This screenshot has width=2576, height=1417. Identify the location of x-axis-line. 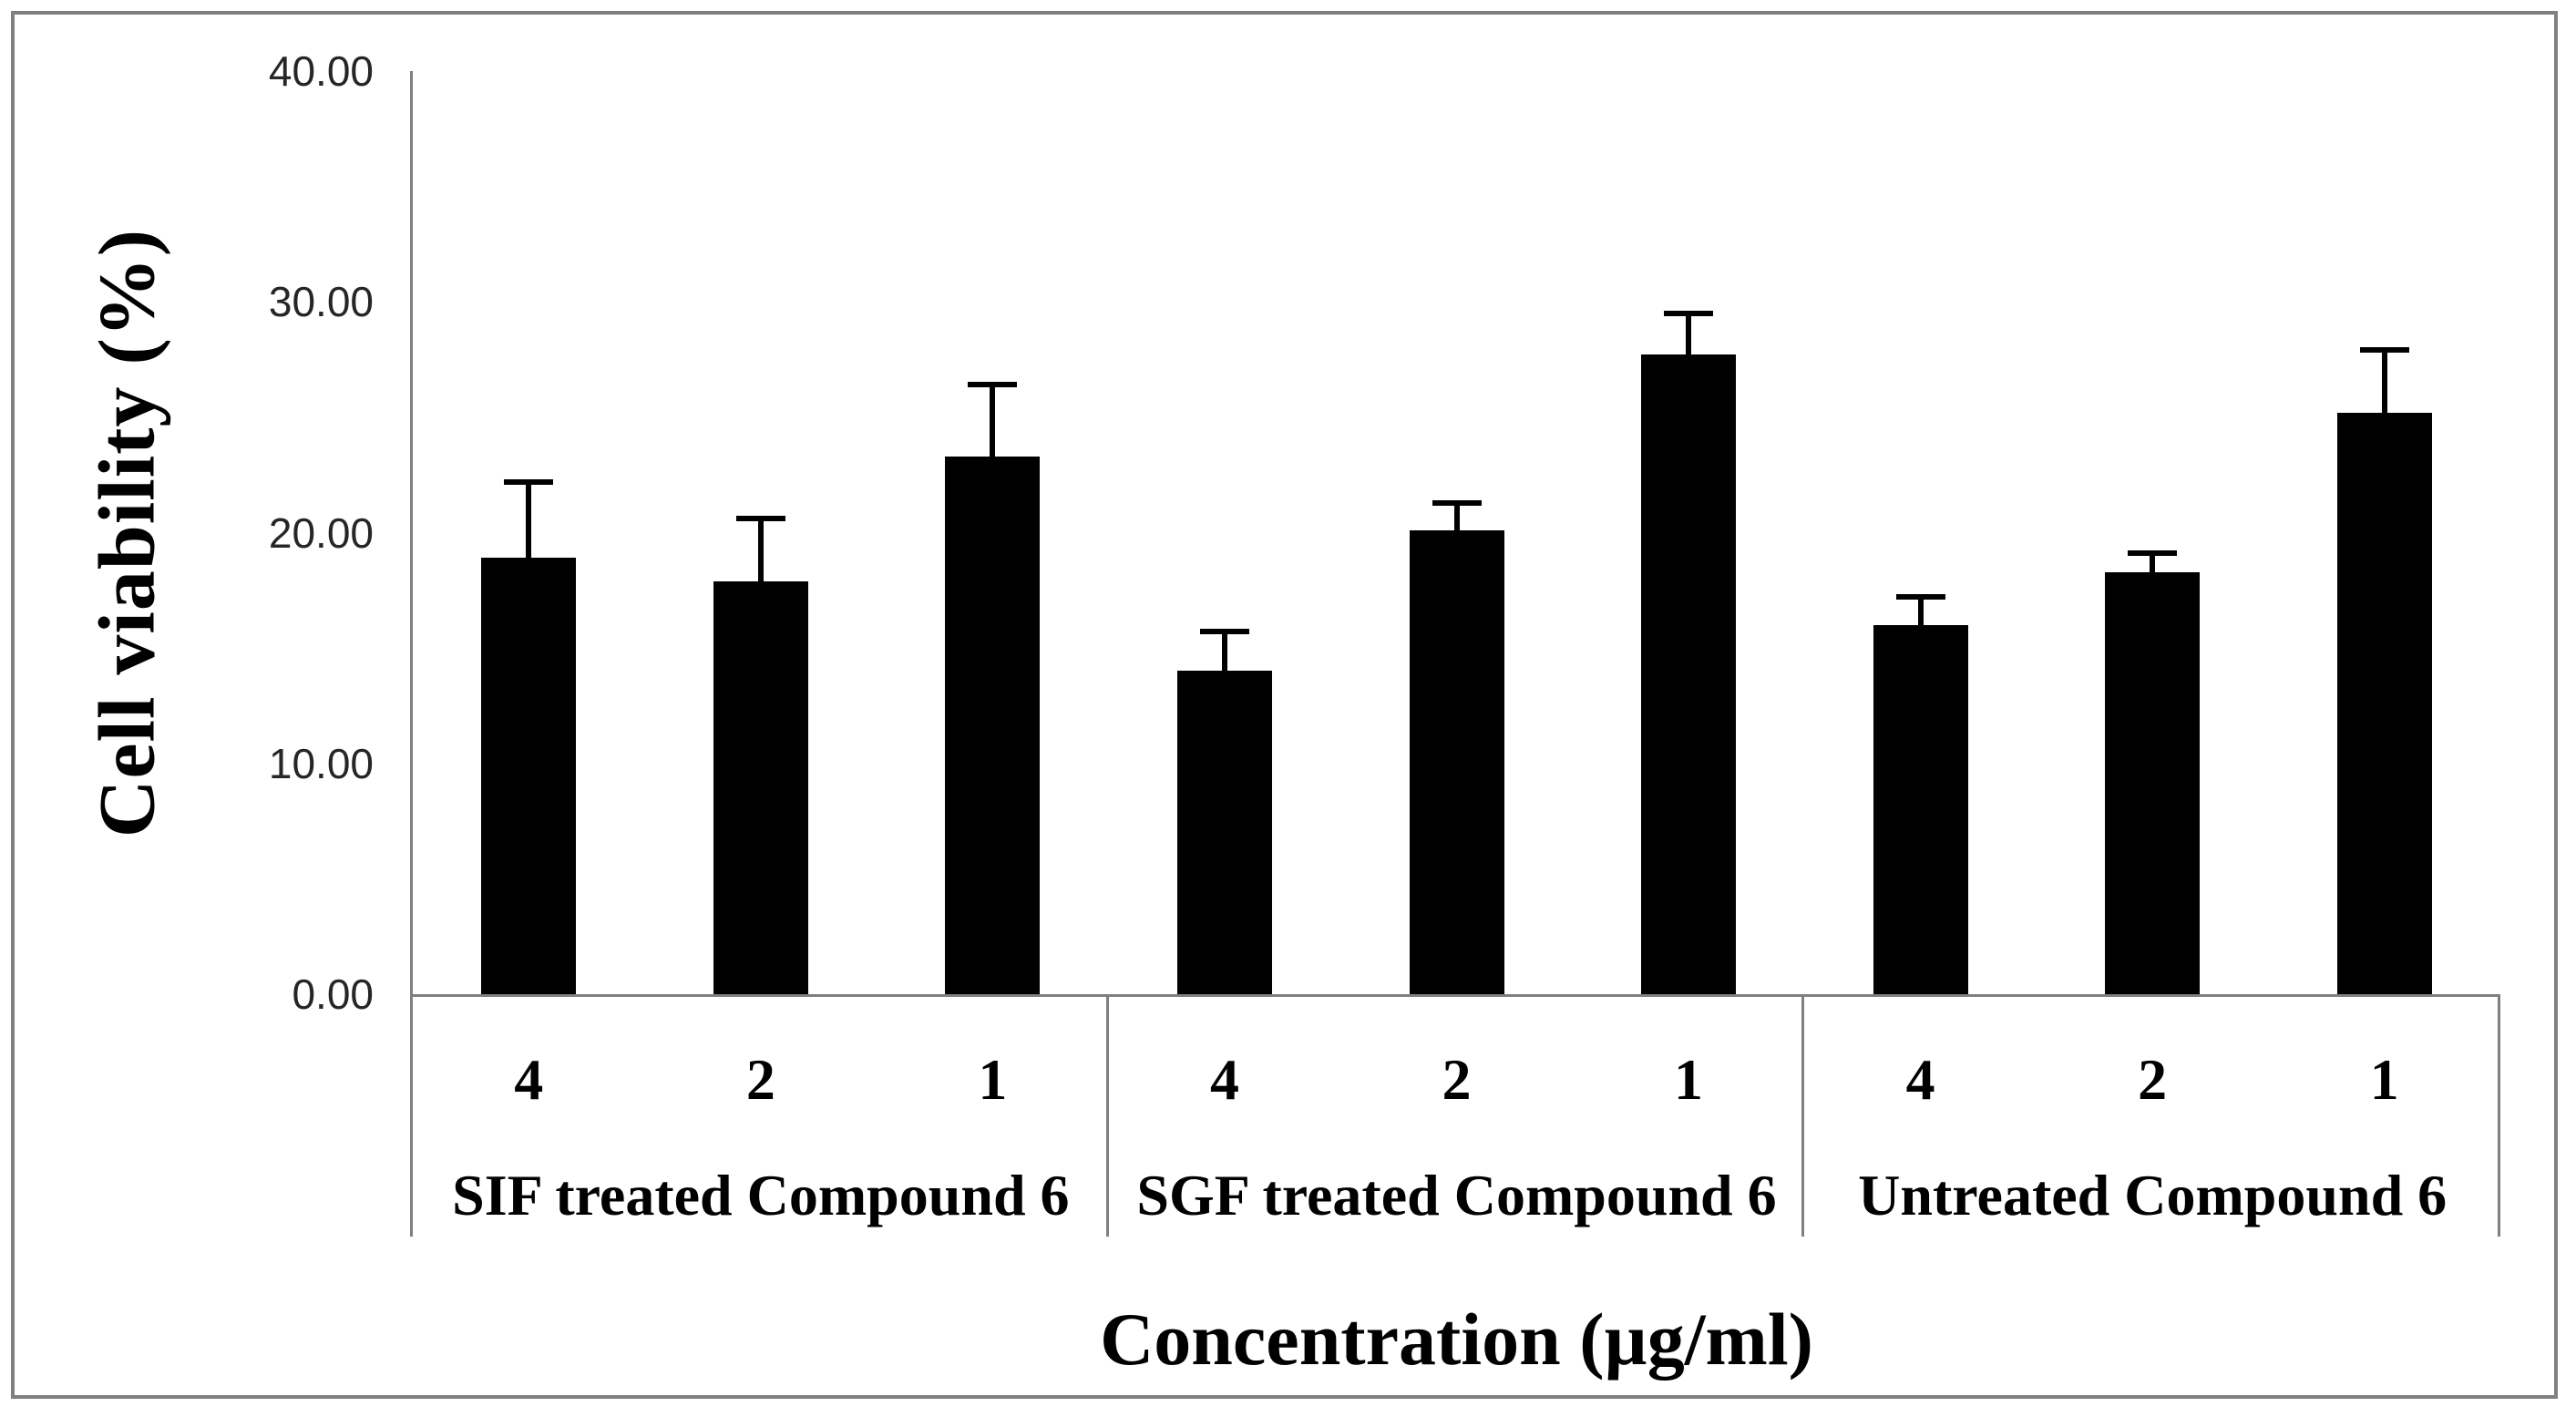
(1455, 995).